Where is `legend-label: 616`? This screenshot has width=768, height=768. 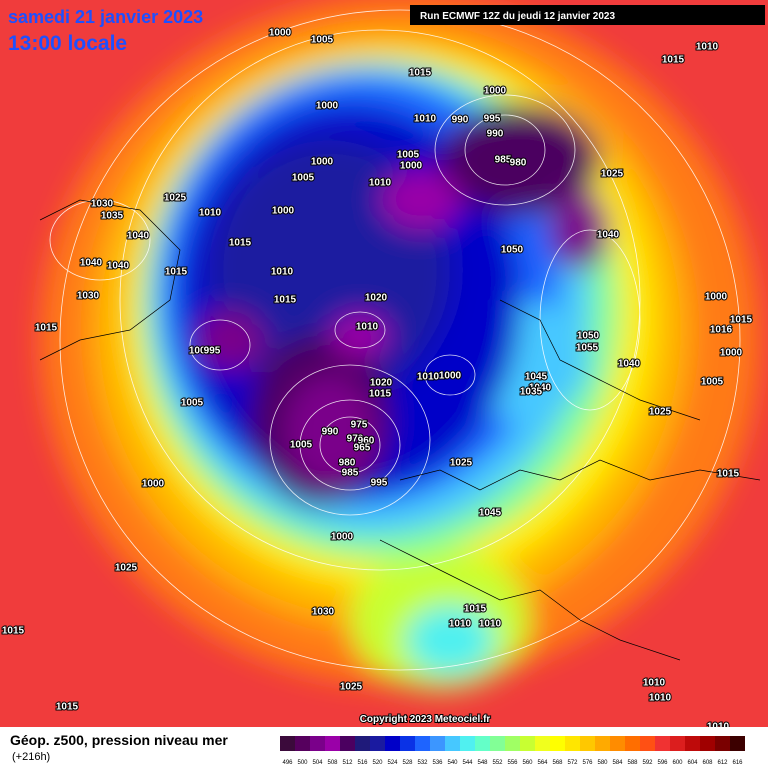 legend-label: 616 is located at coordinates (737, 763).